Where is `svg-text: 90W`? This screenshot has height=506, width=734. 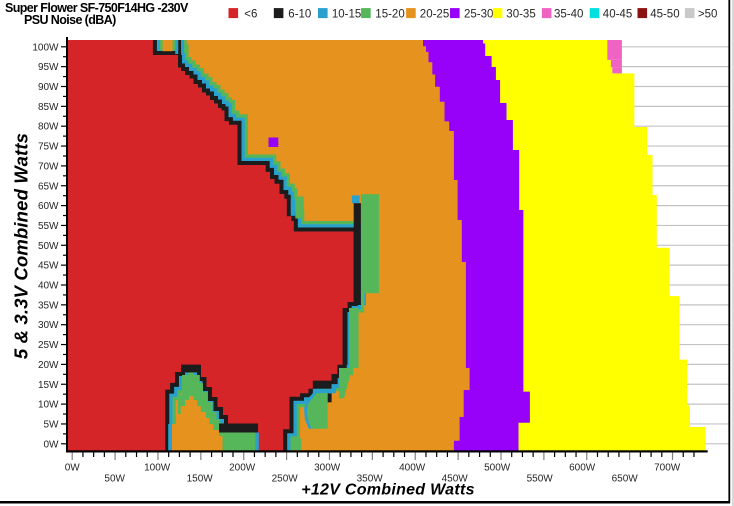
svg-text: 90W is located at coordinates (48, 87).